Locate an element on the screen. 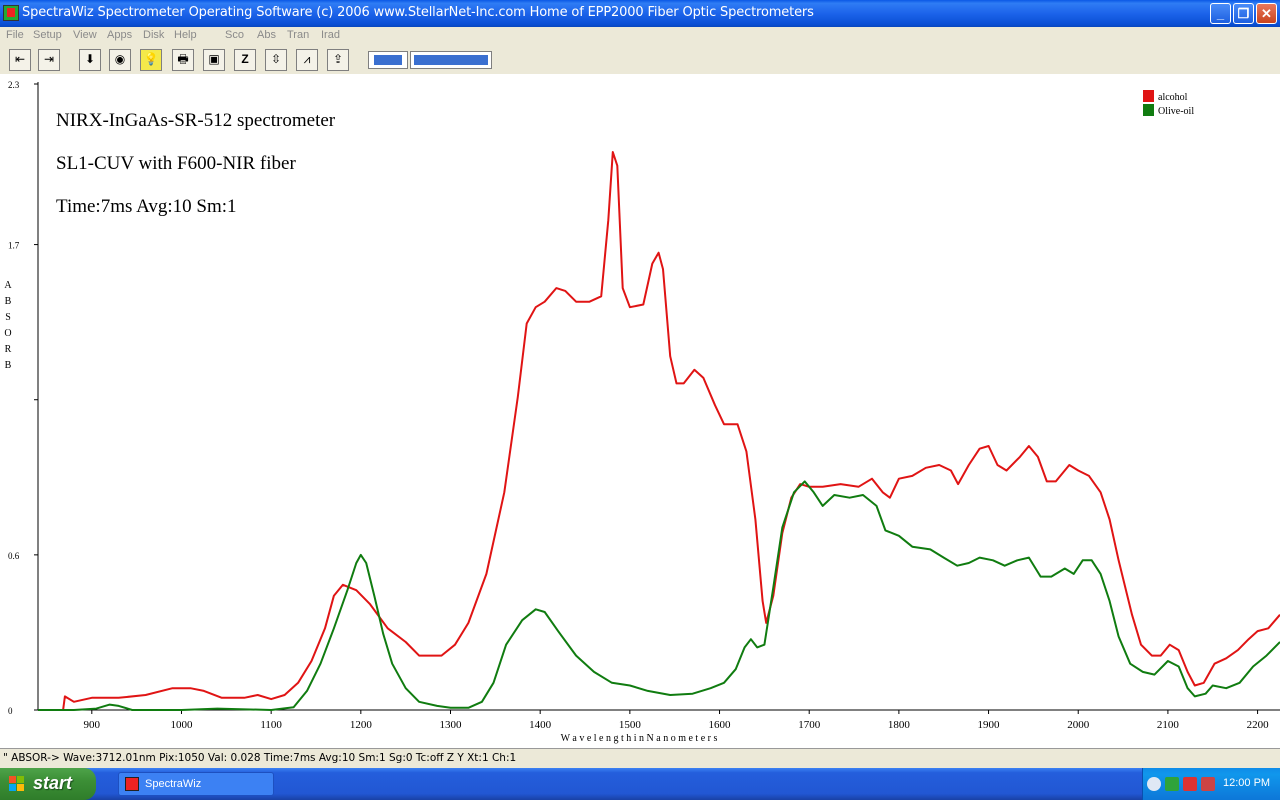  peaks-button: ⩘ is located at coordinates (307, 60).